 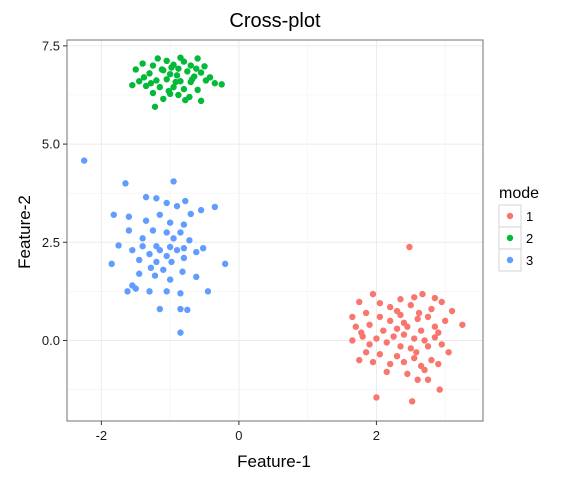 I want to click on y-tick-label: 0.0, so click(x=51, y=340).